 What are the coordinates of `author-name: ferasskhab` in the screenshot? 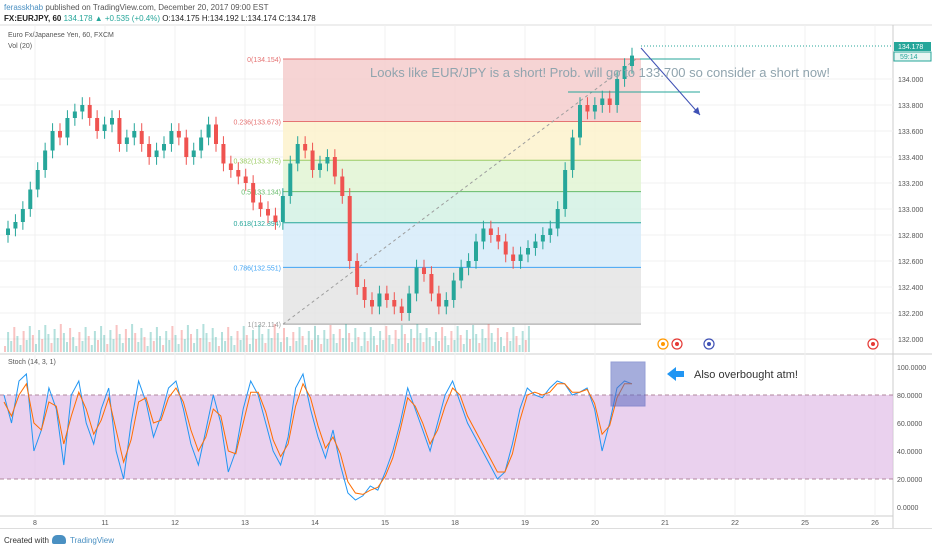 It's located at (24, 7).